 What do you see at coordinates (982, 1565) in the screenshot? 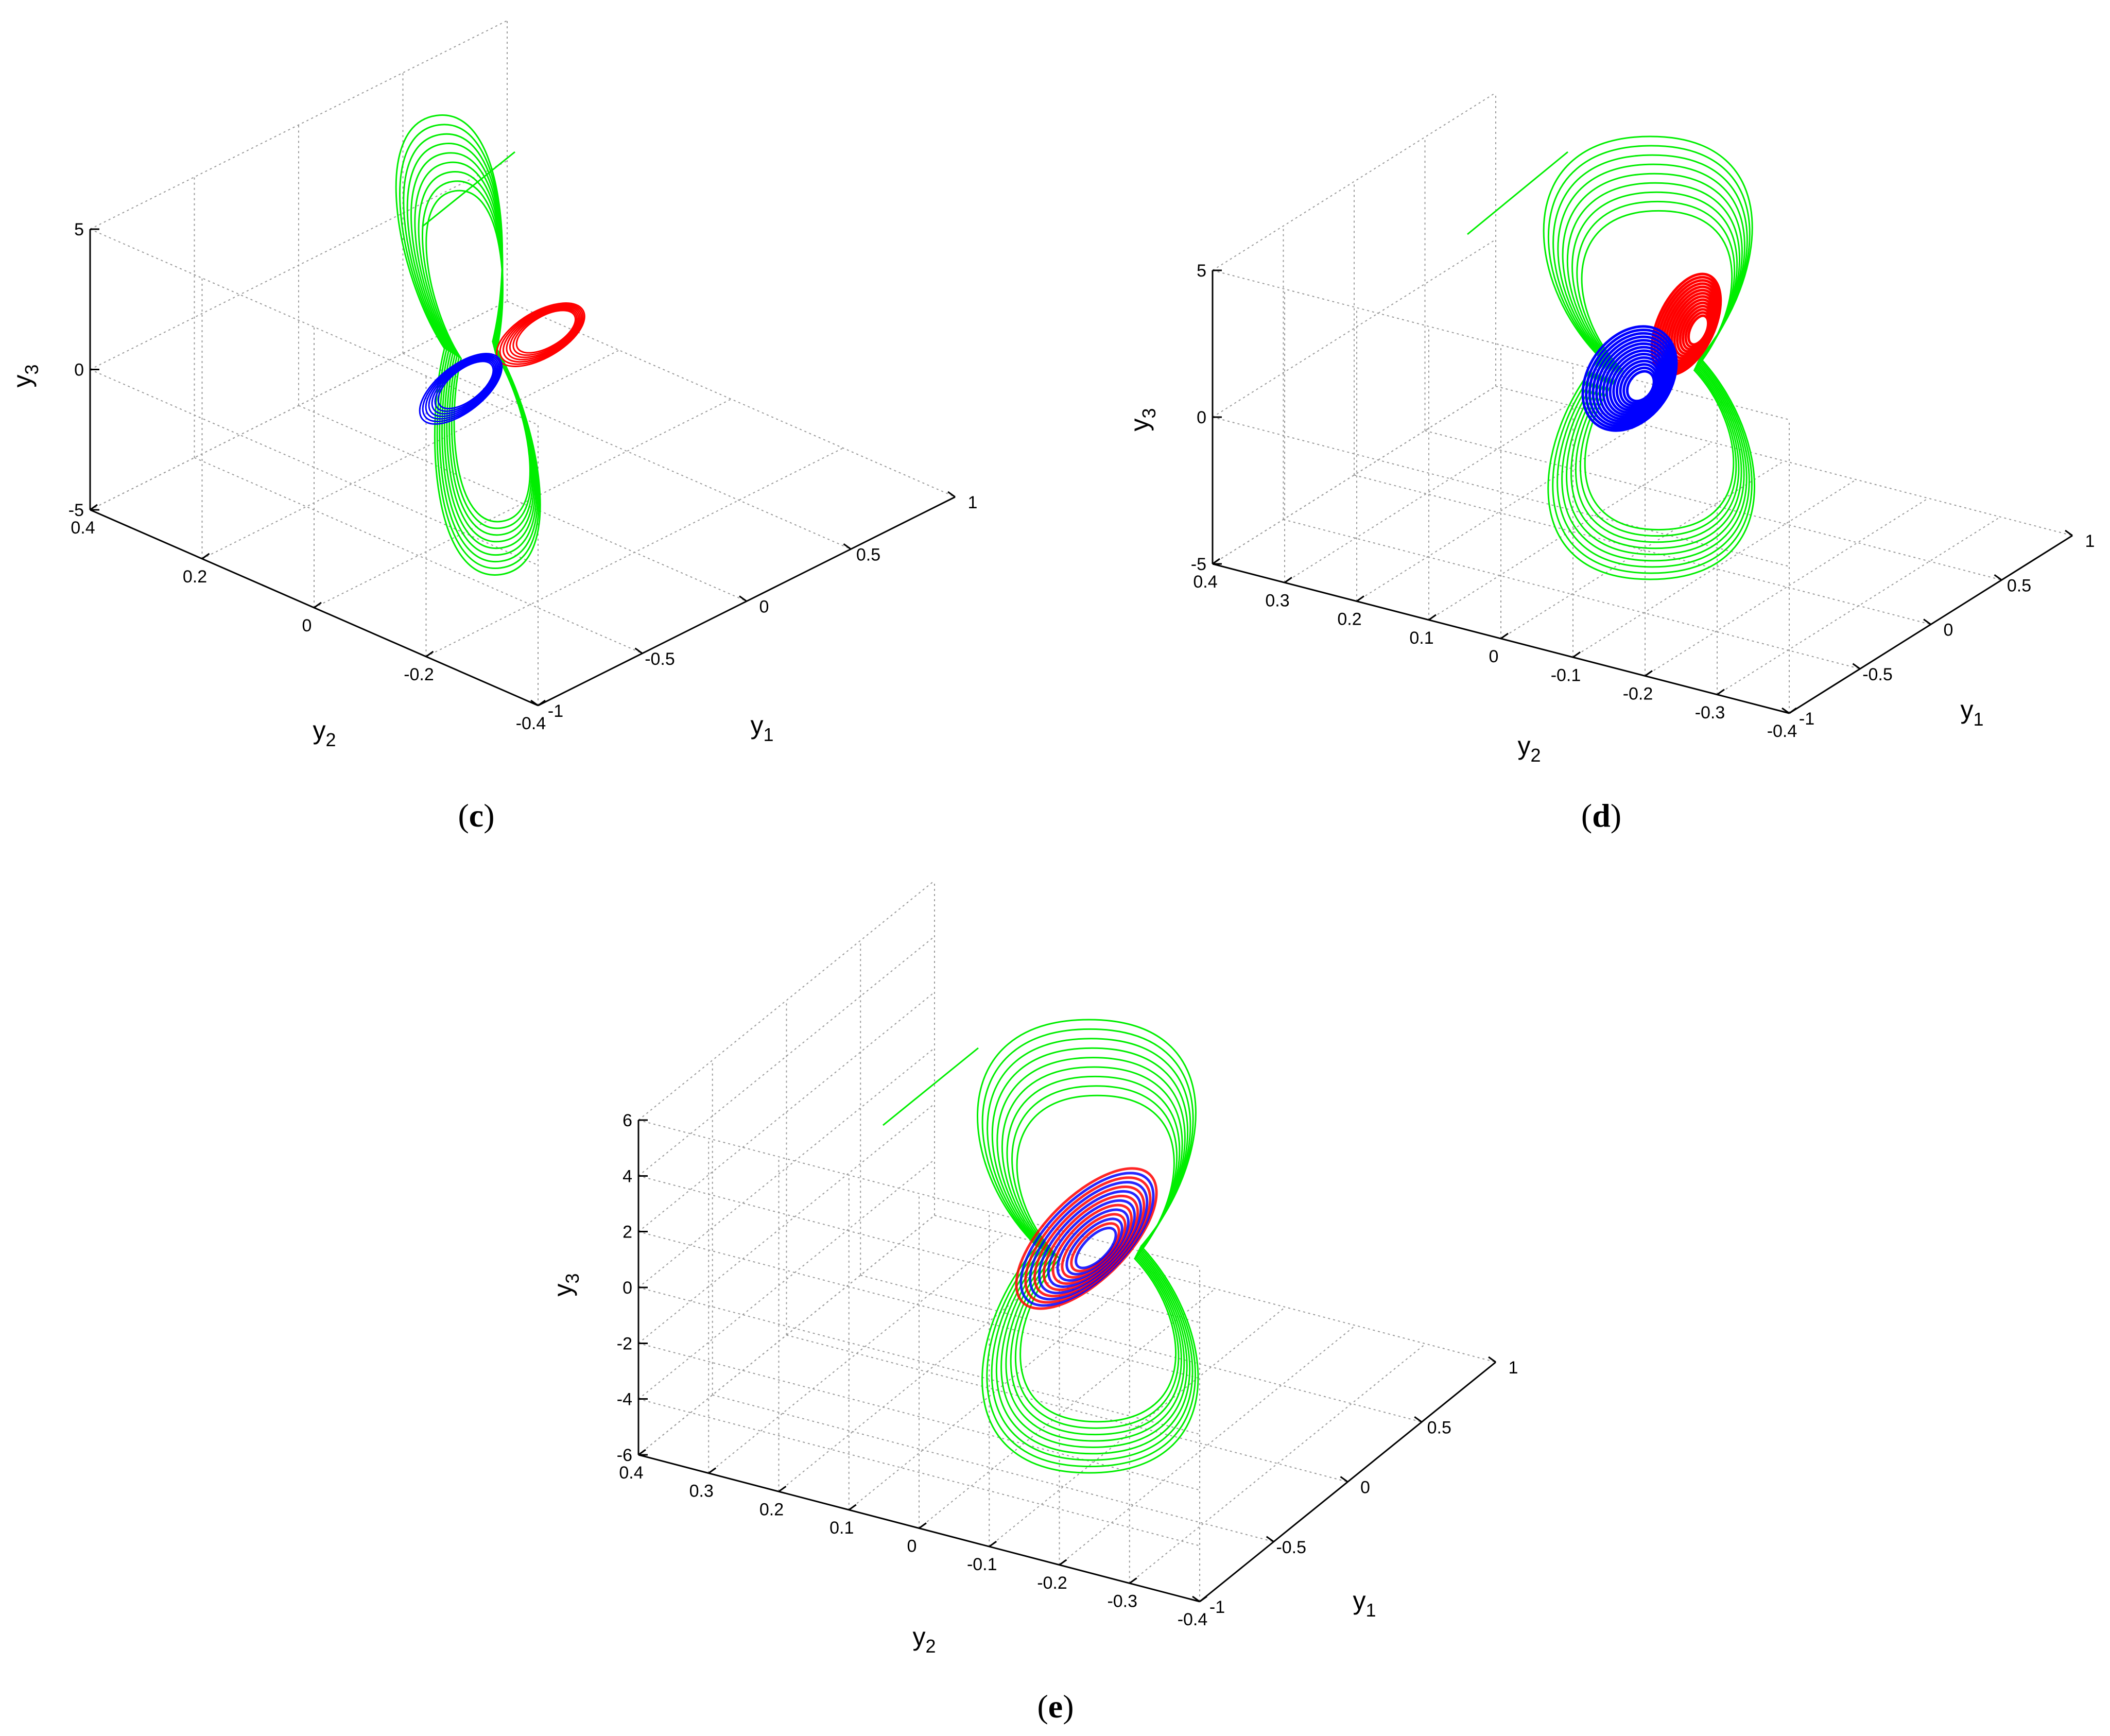
I see `y2-tick-label: -0.1` at bounding box center [982, 1565].